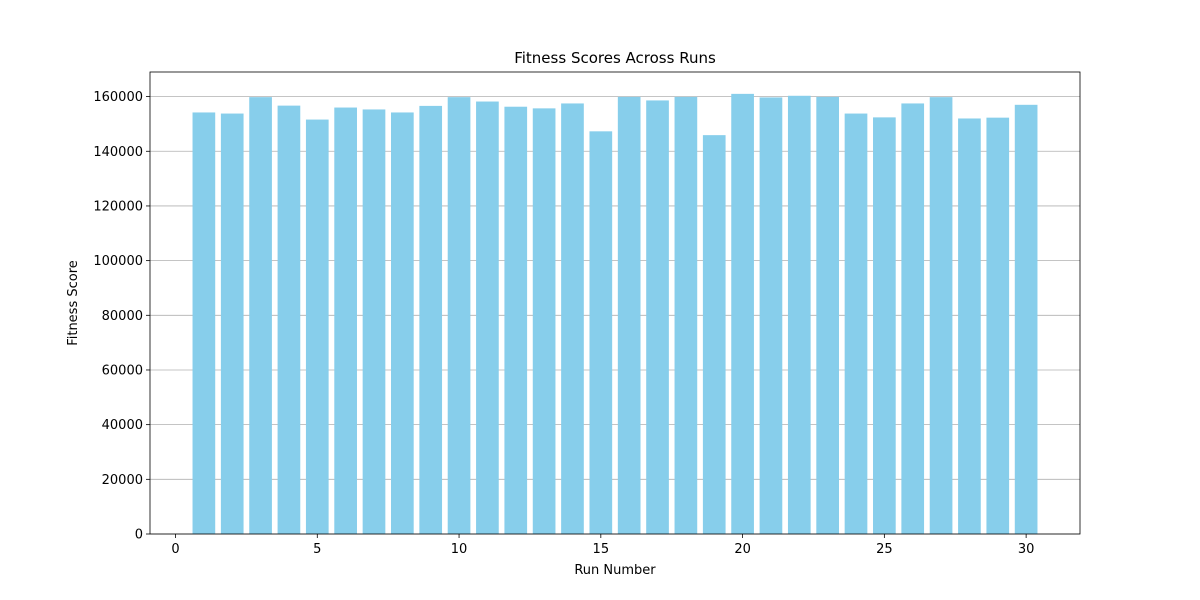 Image resolution: width=1200 pixels, height=600 pixels. I want to click on y-tick-label-0: 0, so click(139, 535).